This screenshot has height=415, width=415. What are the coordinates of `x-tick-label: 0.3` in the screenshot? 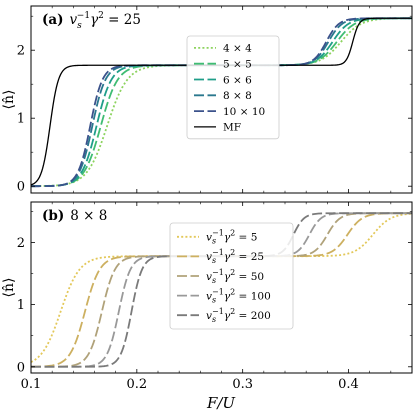 It's located at (242, 384).